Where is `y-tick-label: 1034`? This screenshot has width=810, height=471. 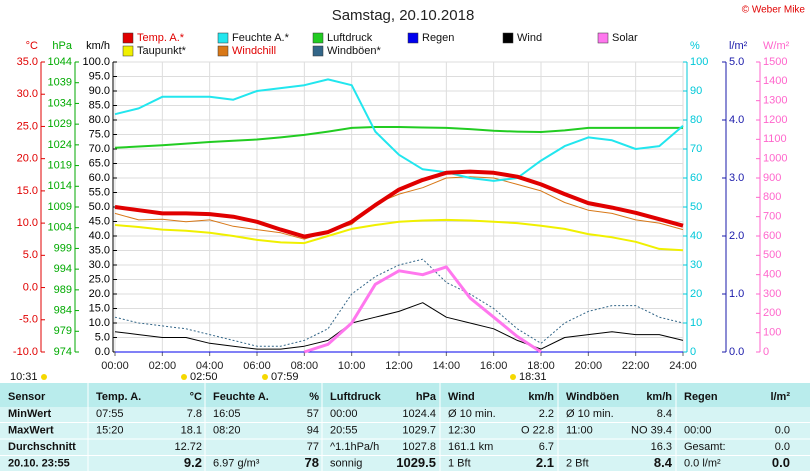 y-tick-label: 1034 is located at coordinates (60, 103).